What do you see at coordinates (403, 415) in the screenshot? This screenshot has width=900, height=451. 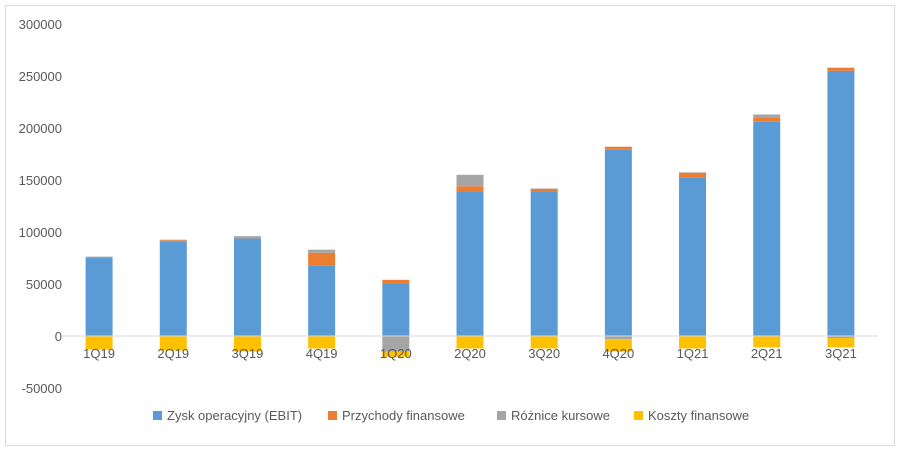 I see `legend-label: Przychody finansowe` at bounding box center [403, 415].